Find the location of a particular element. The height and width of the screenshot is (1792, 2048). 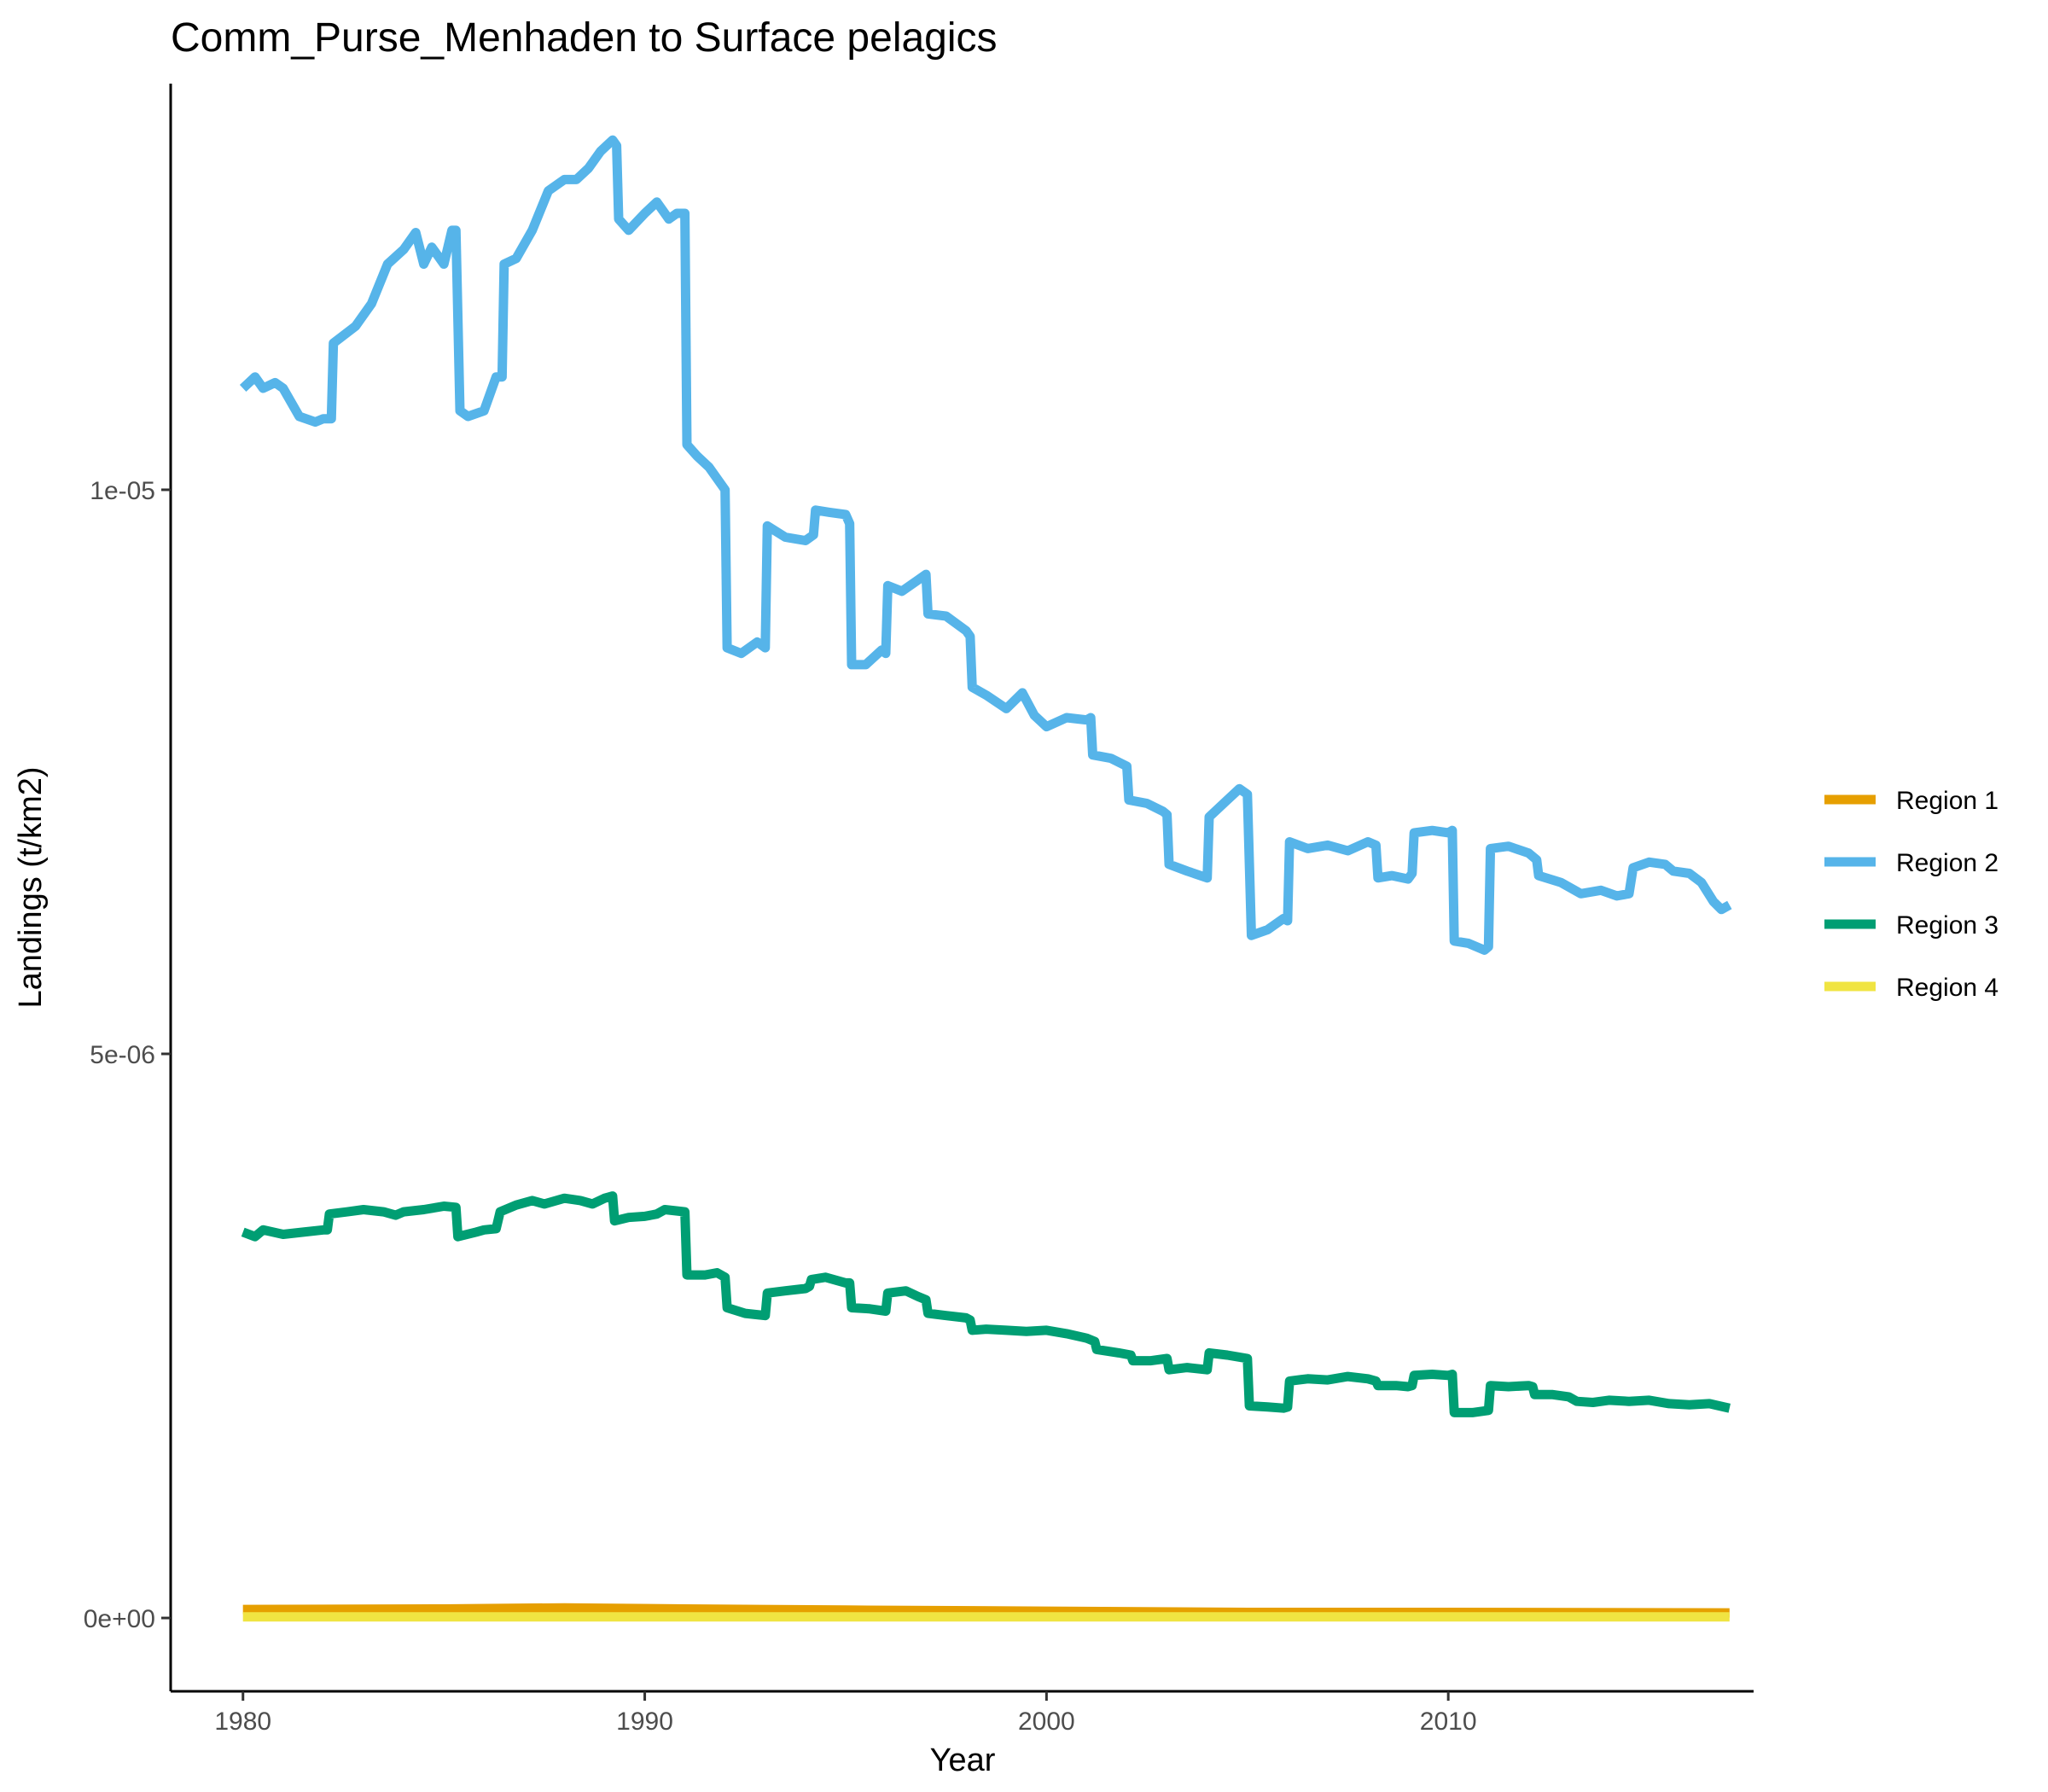

x-tick-label: 1990 is located at coordinates (644, 1722).